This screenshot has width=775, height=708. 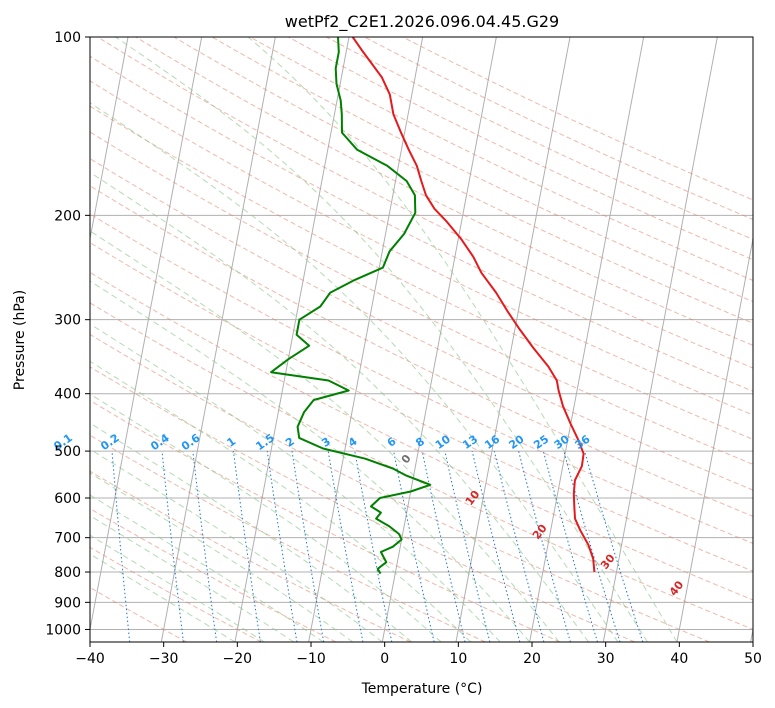 What do you see at coordinates (20, 340) in the screenshot?
I see `y-axis-label: Pressure (hPa)` at bounding box center [20, 340].